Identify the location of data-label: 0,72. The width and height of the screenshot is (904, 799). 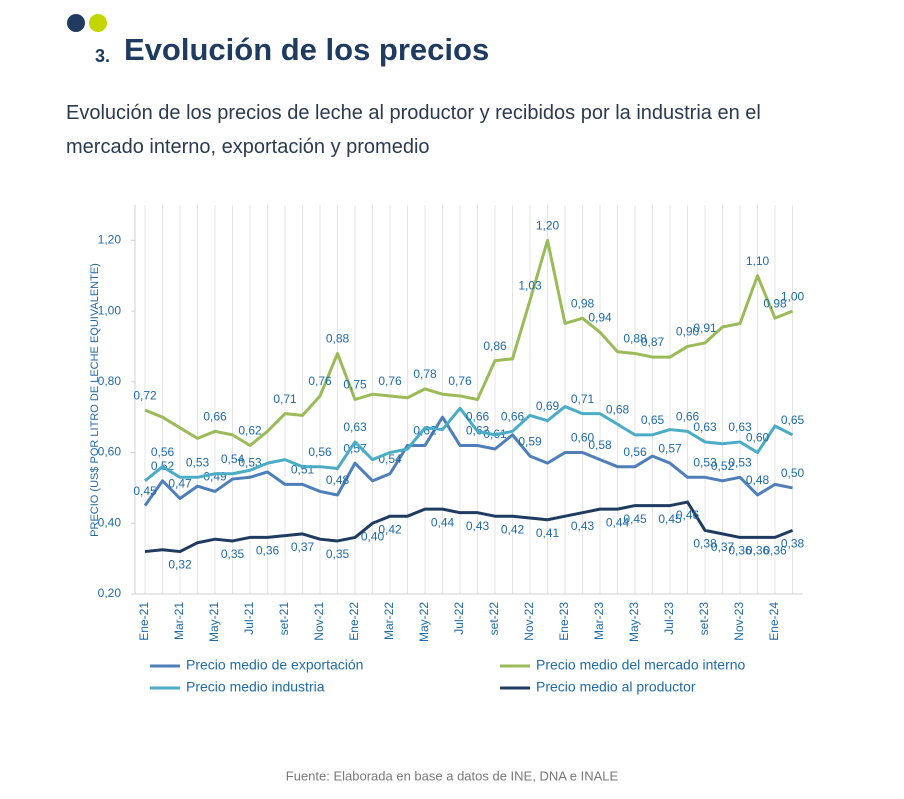
(145, 395).